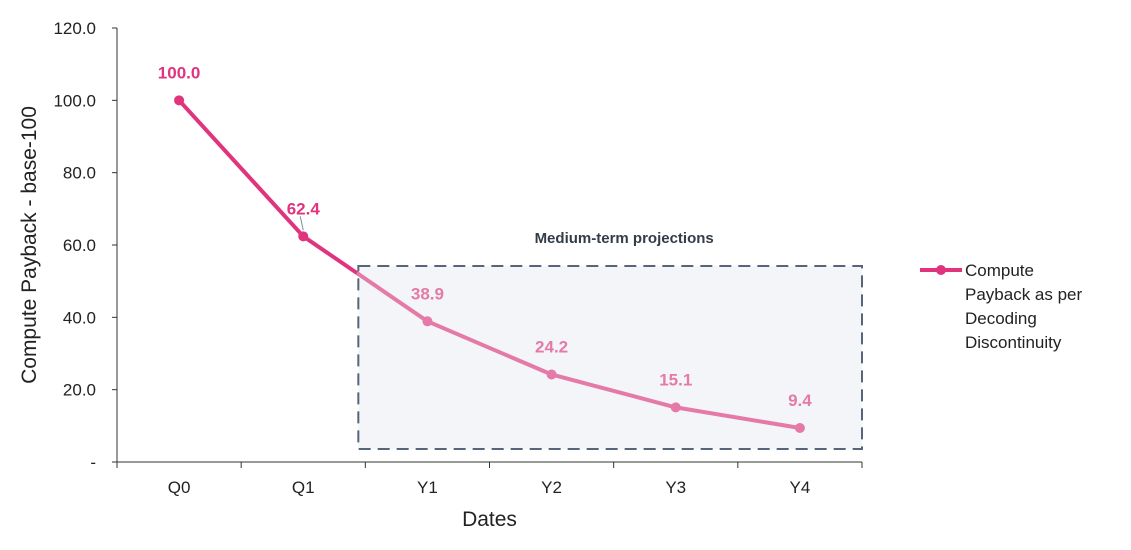 This screenshot has width=1131, height=550. I want to click on x-tick-label: Y3, so click(675, 487).